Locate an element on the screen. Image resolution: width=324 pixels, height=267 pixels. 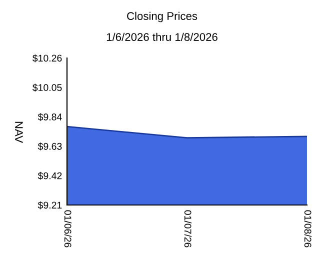
x-tick-label: 01/07/26 is located at coordinates (188, 229).